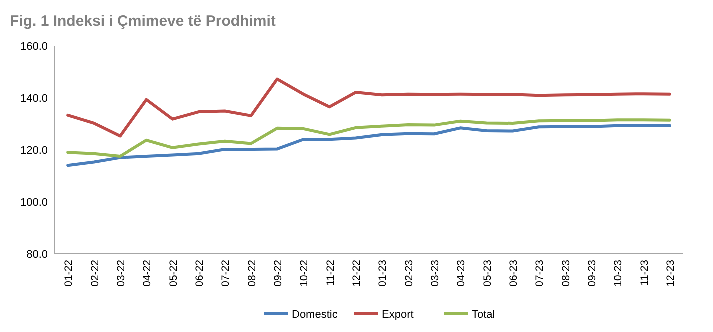 The width and height of the screenshot is (713, 332). What do you see at coordinates (69, 273) in the screenshot?
I see `x-tick-label: 01-22` at bounding box center [69, 273].